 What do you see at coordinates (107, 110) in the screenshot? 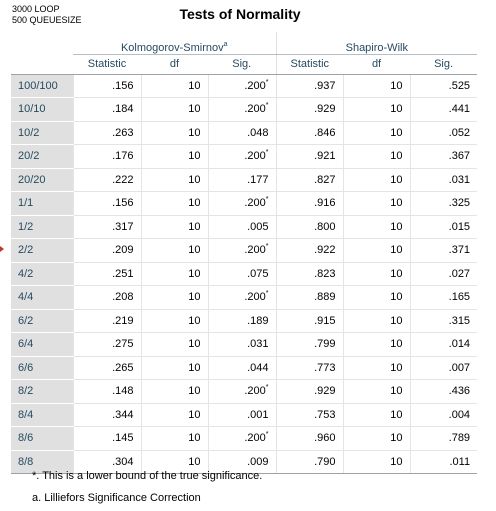
I see `table-cell: .184` at bounding box center [107, 110].